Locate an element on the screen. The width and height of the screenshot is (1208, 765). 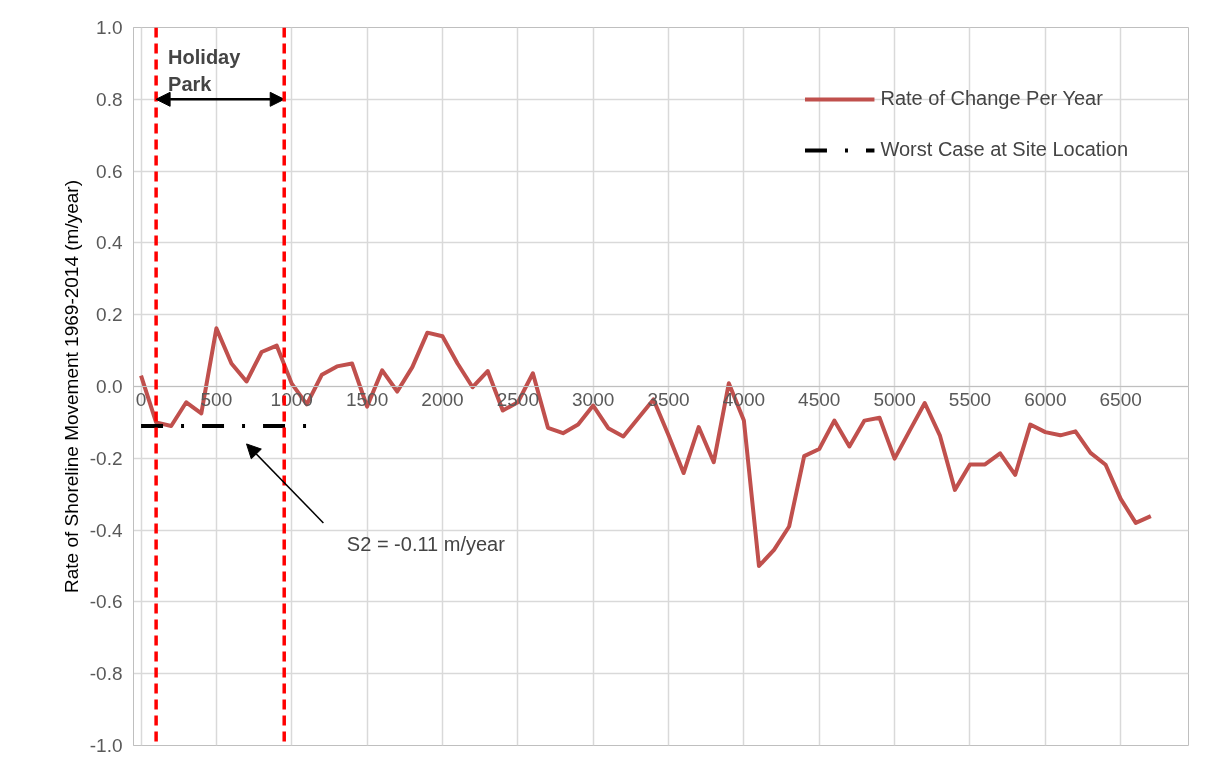
ref-line-label: Holiday Park is located at coordinates (205, 70).